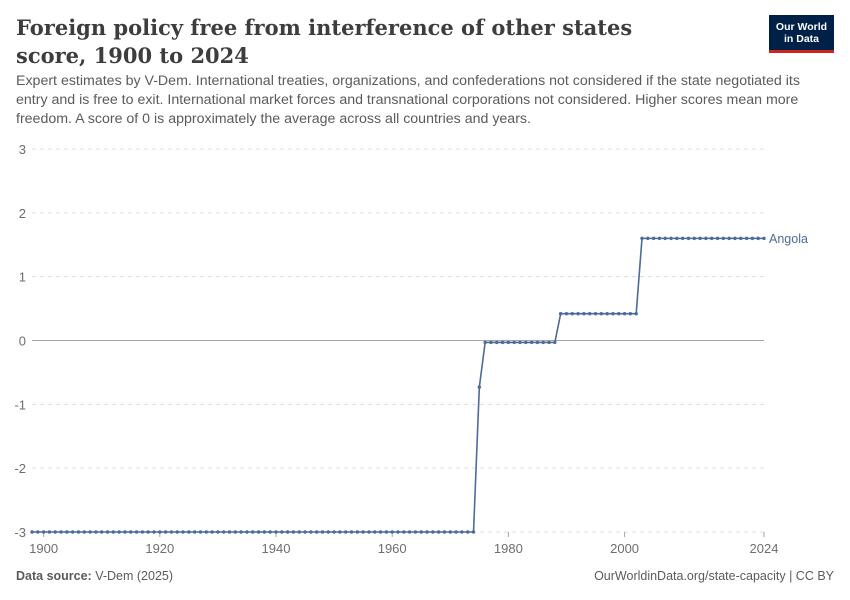 This screenshot has width=850, height=600. What do you see at coordinates (134, 576) in the screenshot?
I see `source-value: V-Dem (2025)` at bounding box center [134, 576].